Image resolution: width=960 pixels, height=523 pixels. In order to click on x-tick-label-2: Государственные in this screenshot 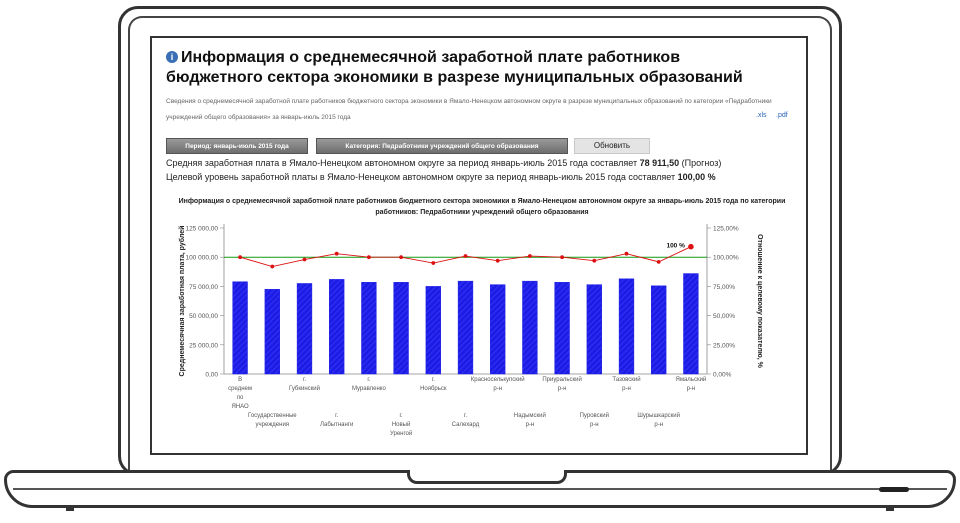, I will do `click(272, 416)`.